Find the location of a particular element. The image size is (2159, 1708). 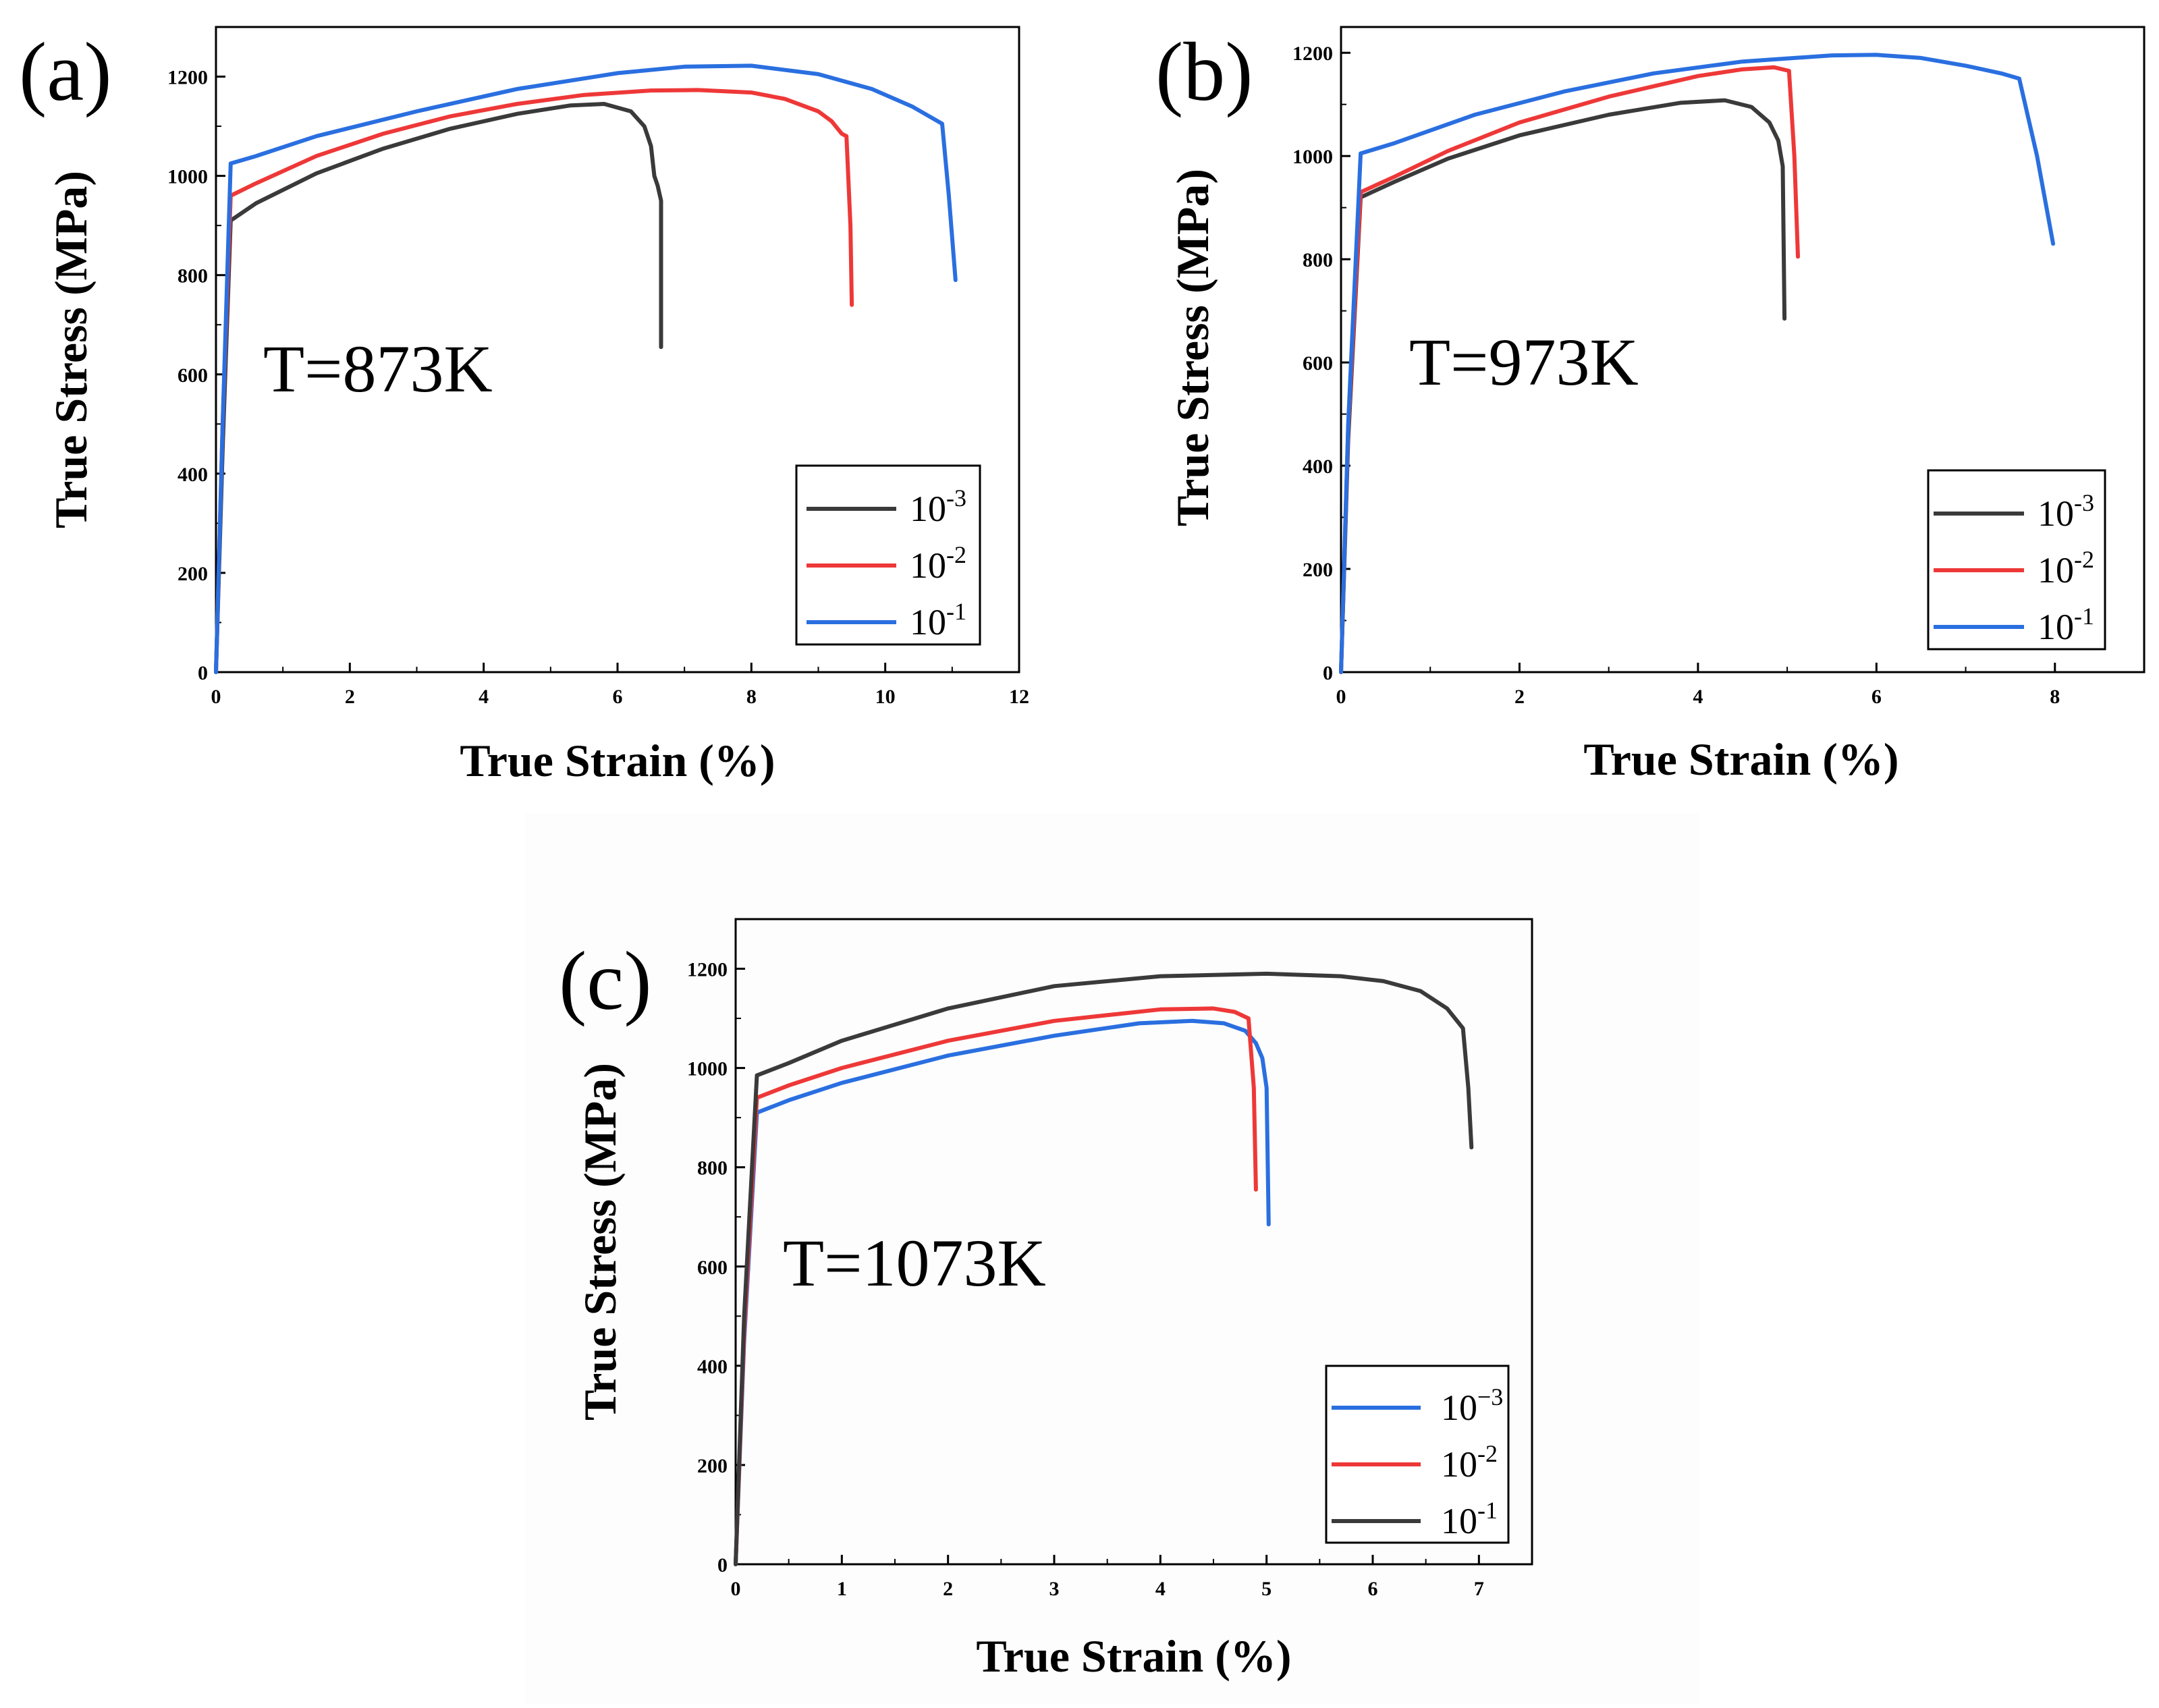

temperature-annotation: T=973K is located at coordinates (1524, 362).